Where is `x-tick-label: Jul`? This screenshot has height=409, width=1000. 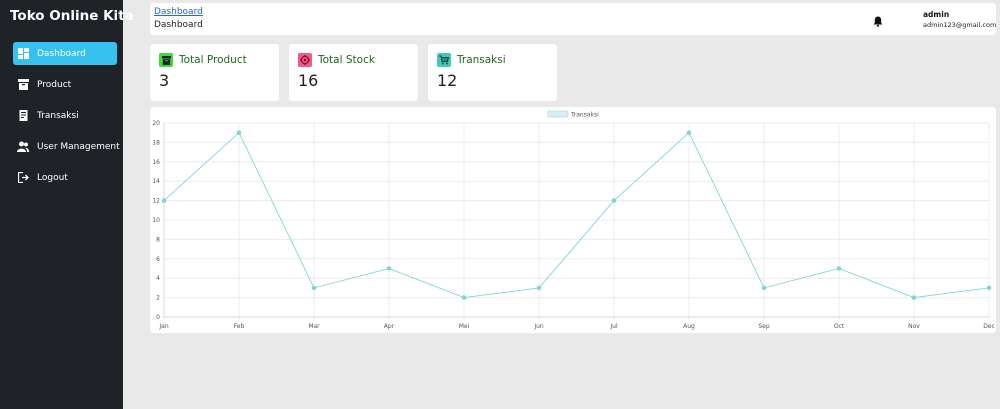
x-tick-label: Jul is located at coordinates (613, 326).